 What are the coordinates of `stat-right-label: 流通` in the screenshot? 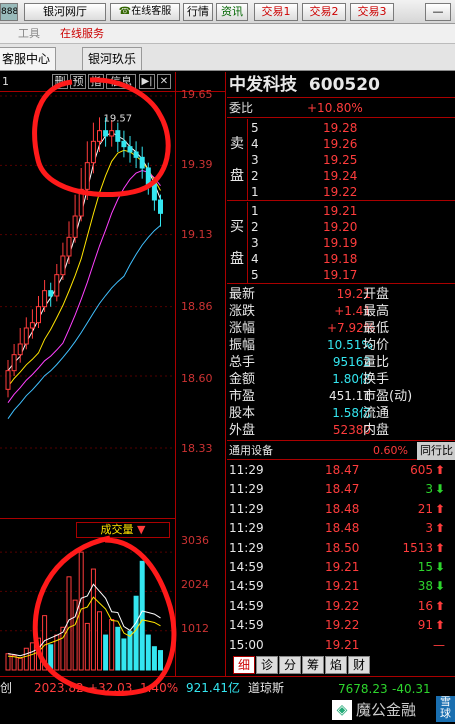 It's located at (376, 413).